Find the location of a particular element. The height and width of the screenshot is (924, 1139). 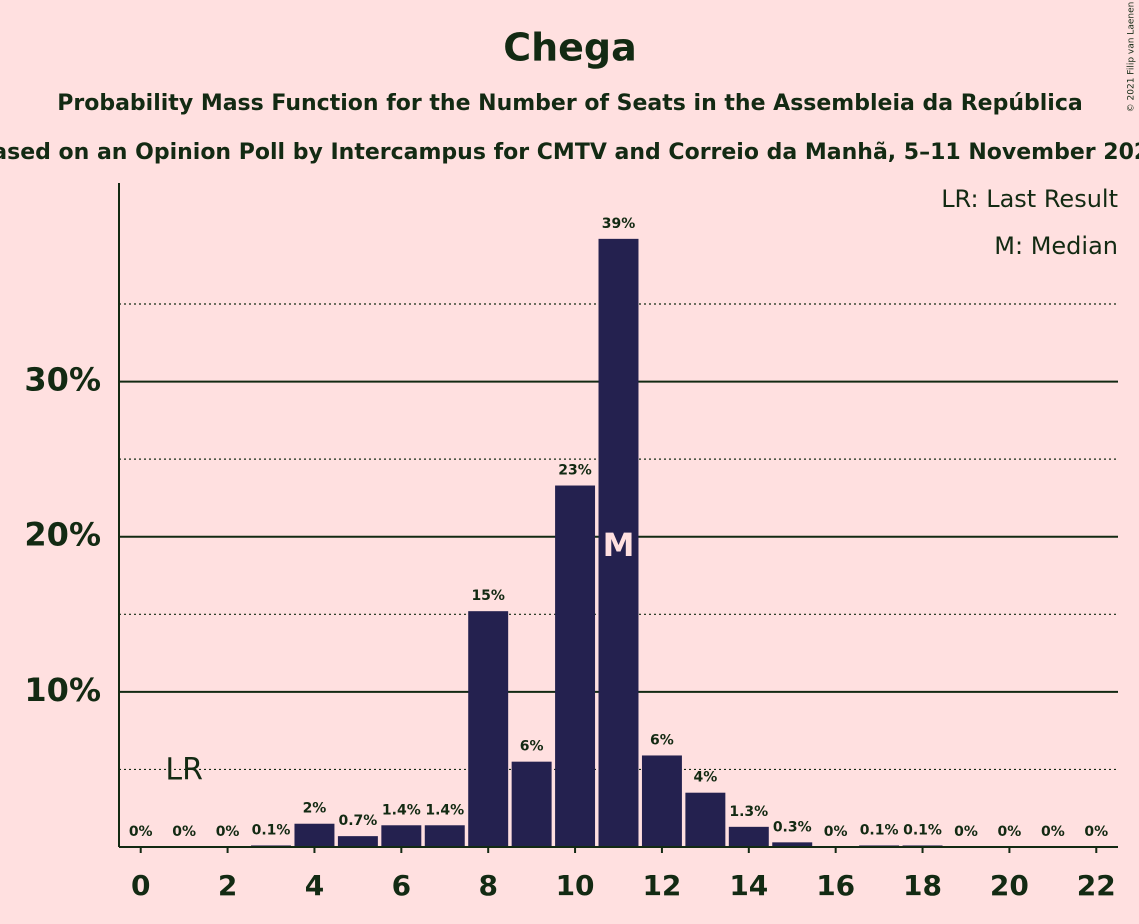

last-result-marker: LR is located at coordinates (184, 770).